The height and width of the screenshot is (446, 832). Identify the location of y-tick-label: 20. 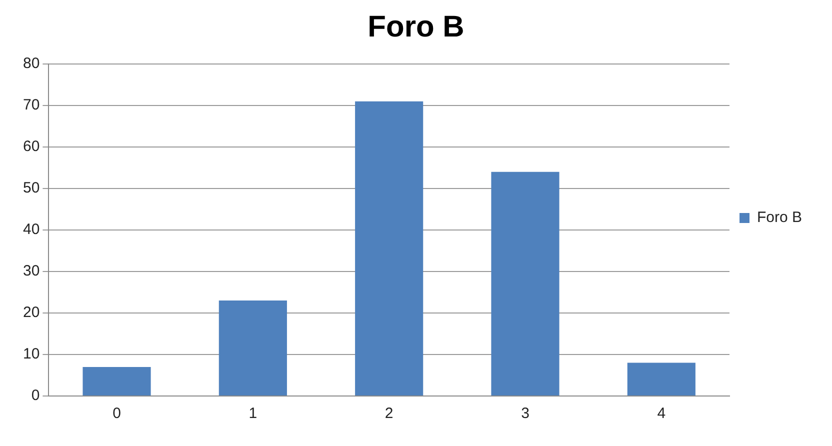
(31, 313).